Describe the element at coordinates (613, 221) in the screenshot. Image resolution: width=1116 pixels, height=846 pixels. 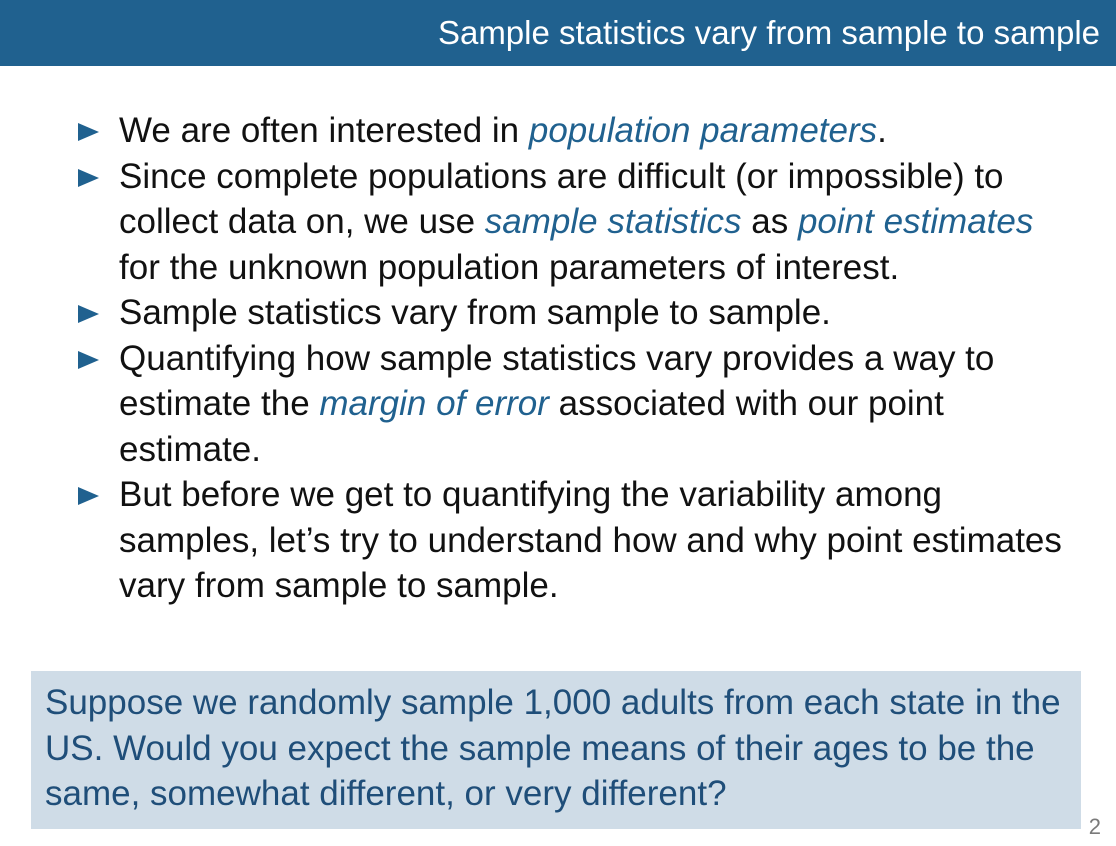
I see `emphasized-term: sample statistics` at that location.